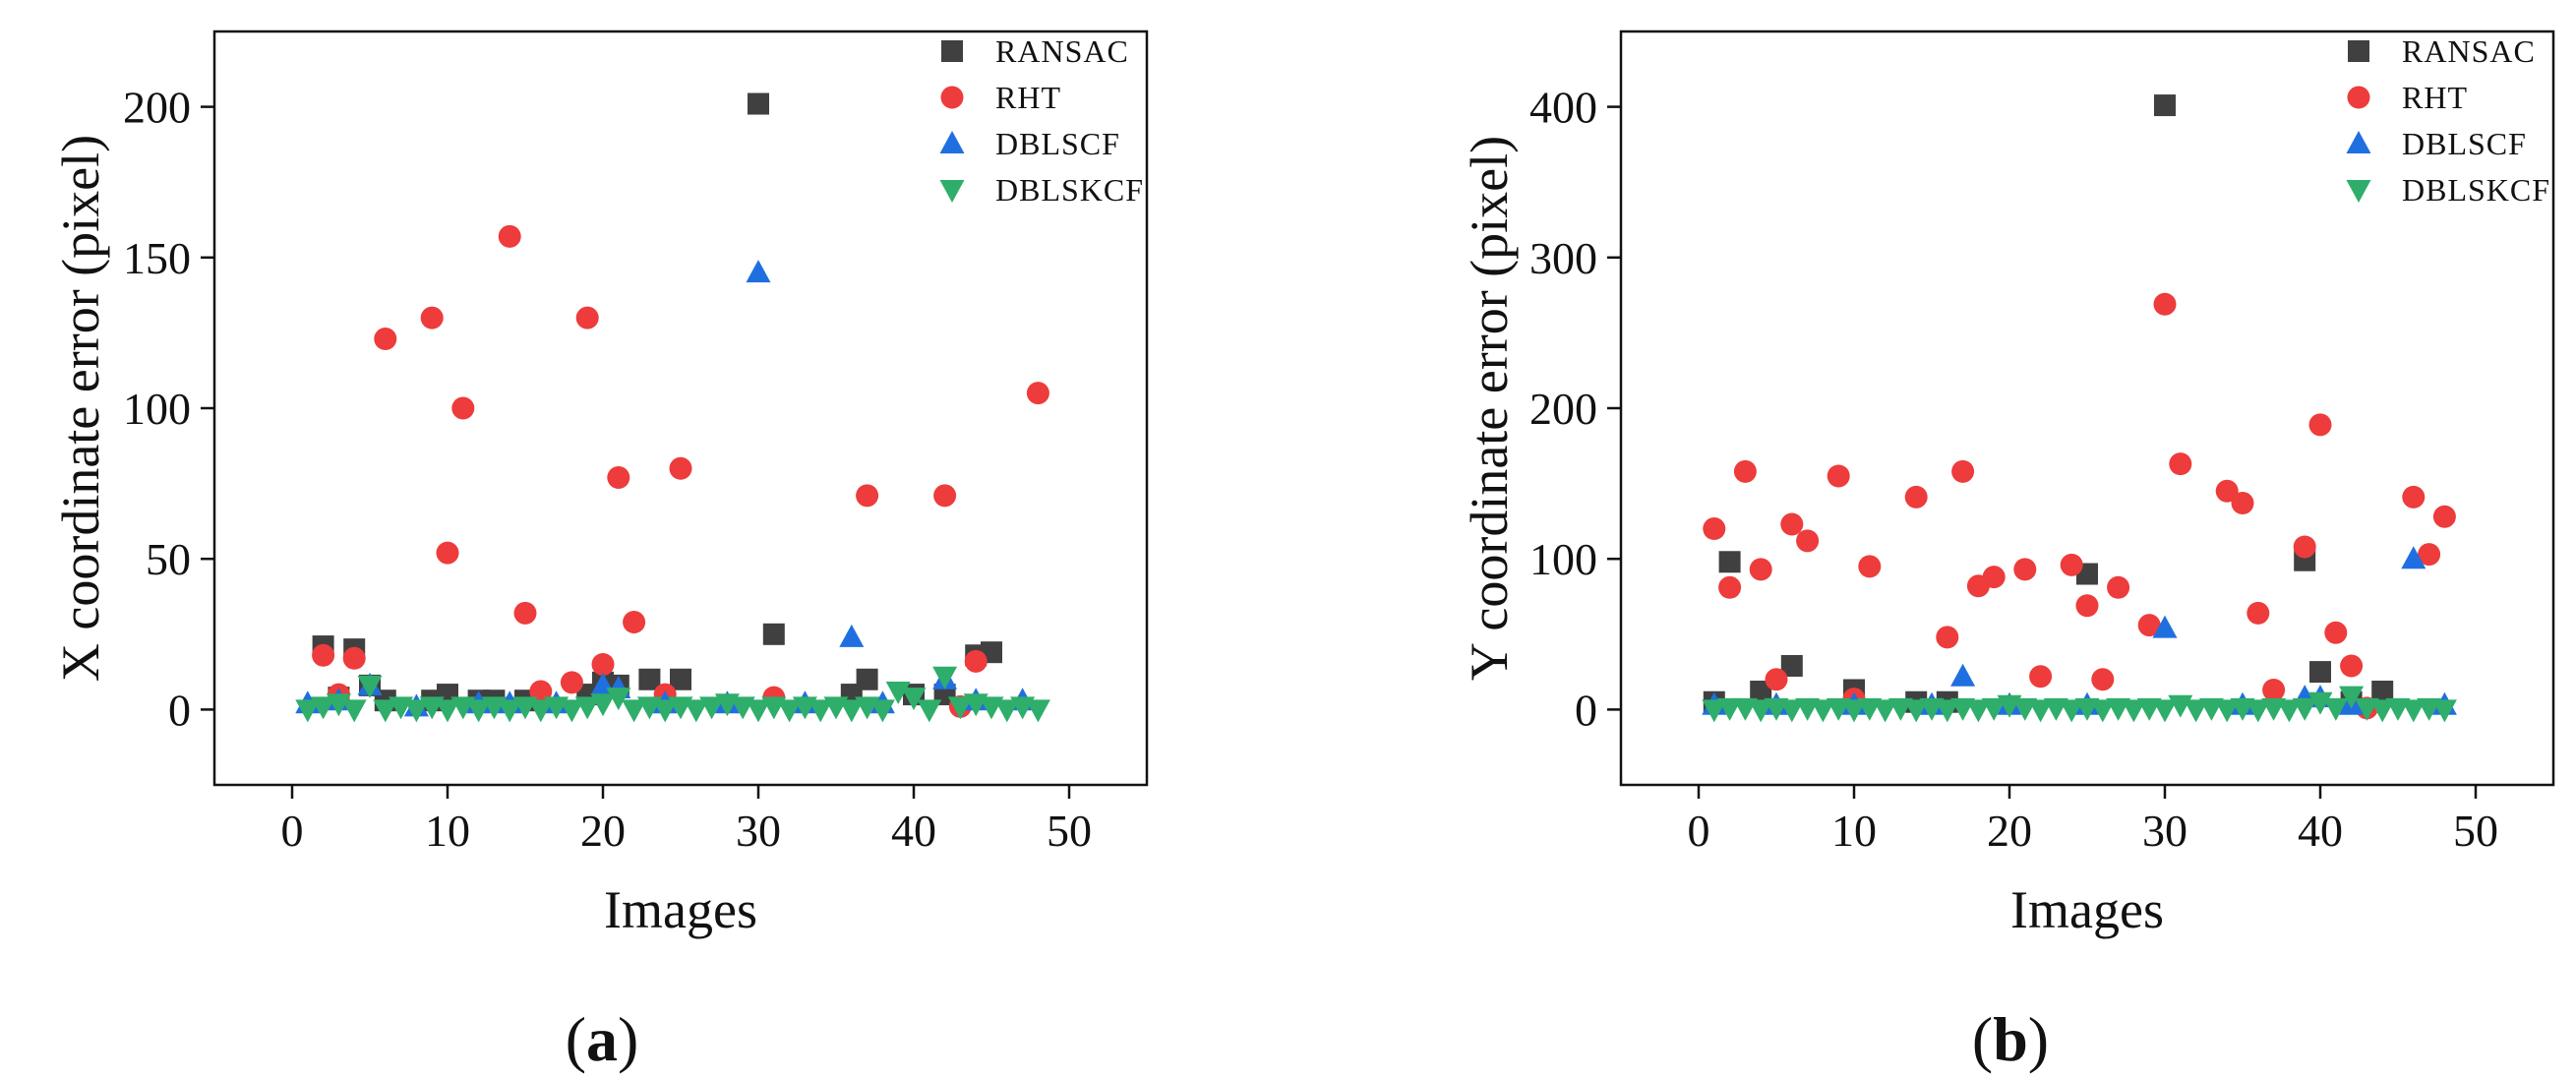  What do you see at coordinates (602, 1039) in the screenshot?
I see `panel-label: (a)` at bounding box center [602, 1039].